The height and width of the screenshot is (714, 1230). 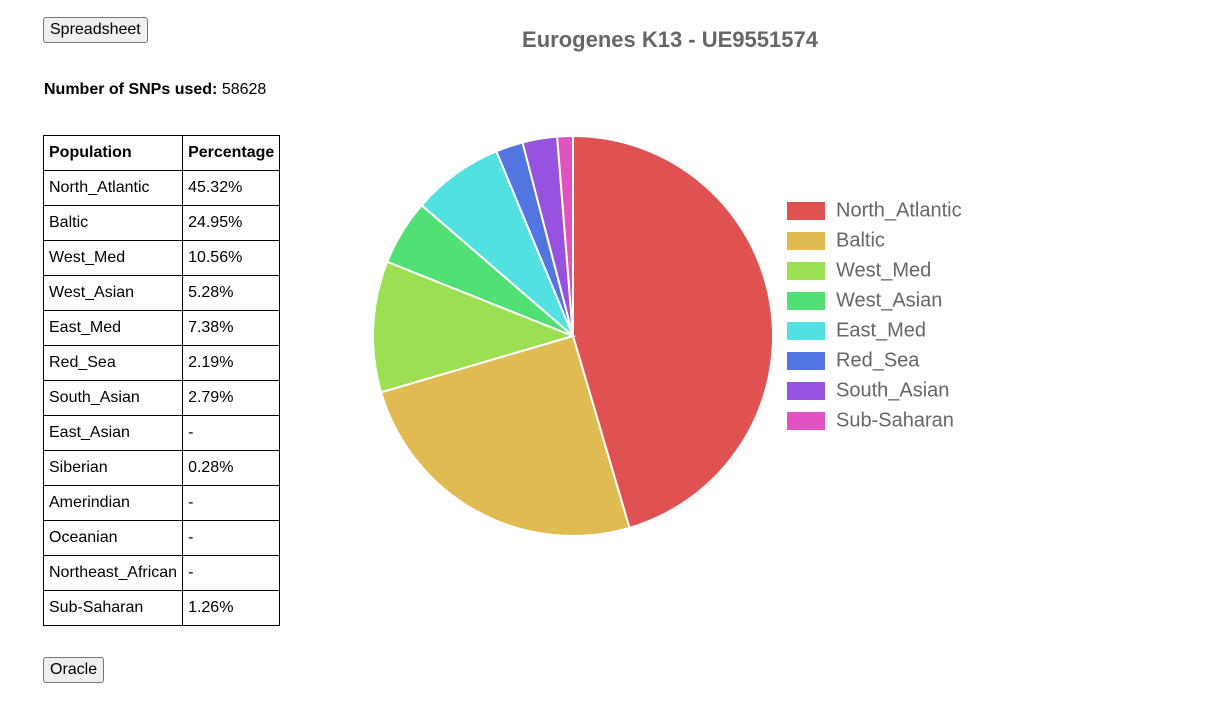 I want to click on table-row: Siberian 0.28%, so click(x=161, y=468).